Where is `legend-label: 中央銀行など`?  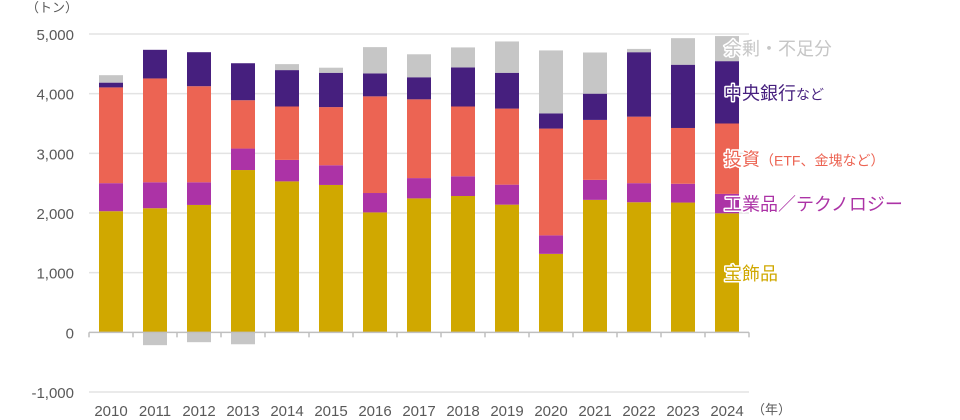 legend-label: 中央銀行など is located at coordinates (774, 93).